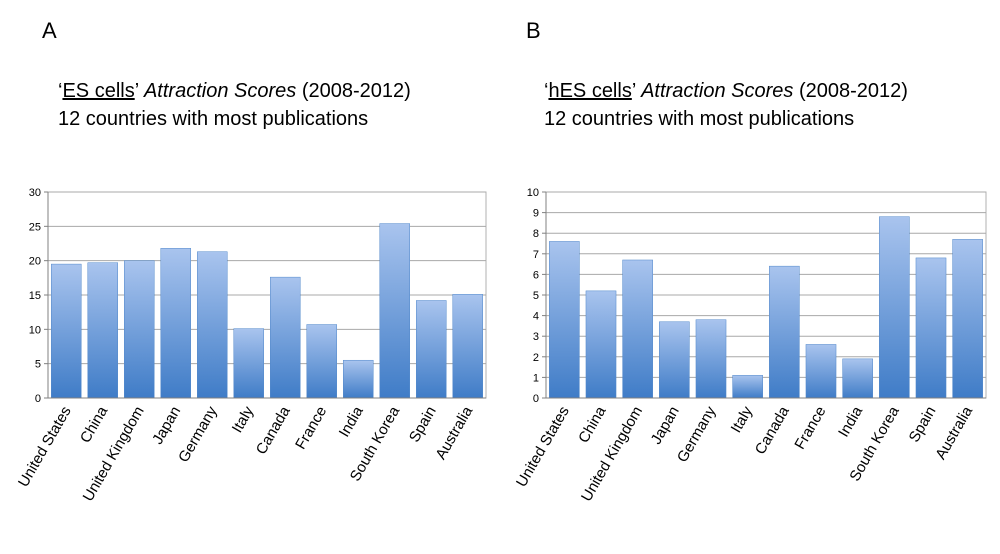  I want to click on y-tick-label: 20, so click(35, 262).